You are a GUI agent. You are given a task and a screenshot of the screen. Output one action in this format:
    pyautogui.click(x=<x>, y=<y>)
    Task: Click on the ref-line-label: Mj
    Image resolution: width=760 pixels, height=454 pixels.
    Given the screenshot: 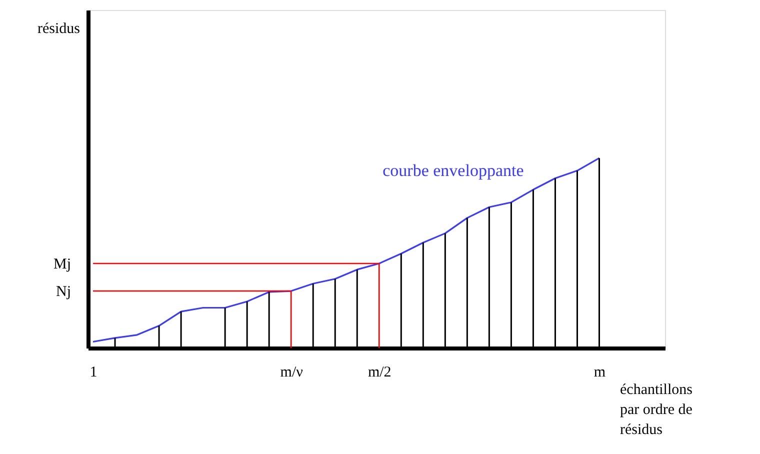 What is the action you would take?
    pyautogui.click(x=62, y=264)
    